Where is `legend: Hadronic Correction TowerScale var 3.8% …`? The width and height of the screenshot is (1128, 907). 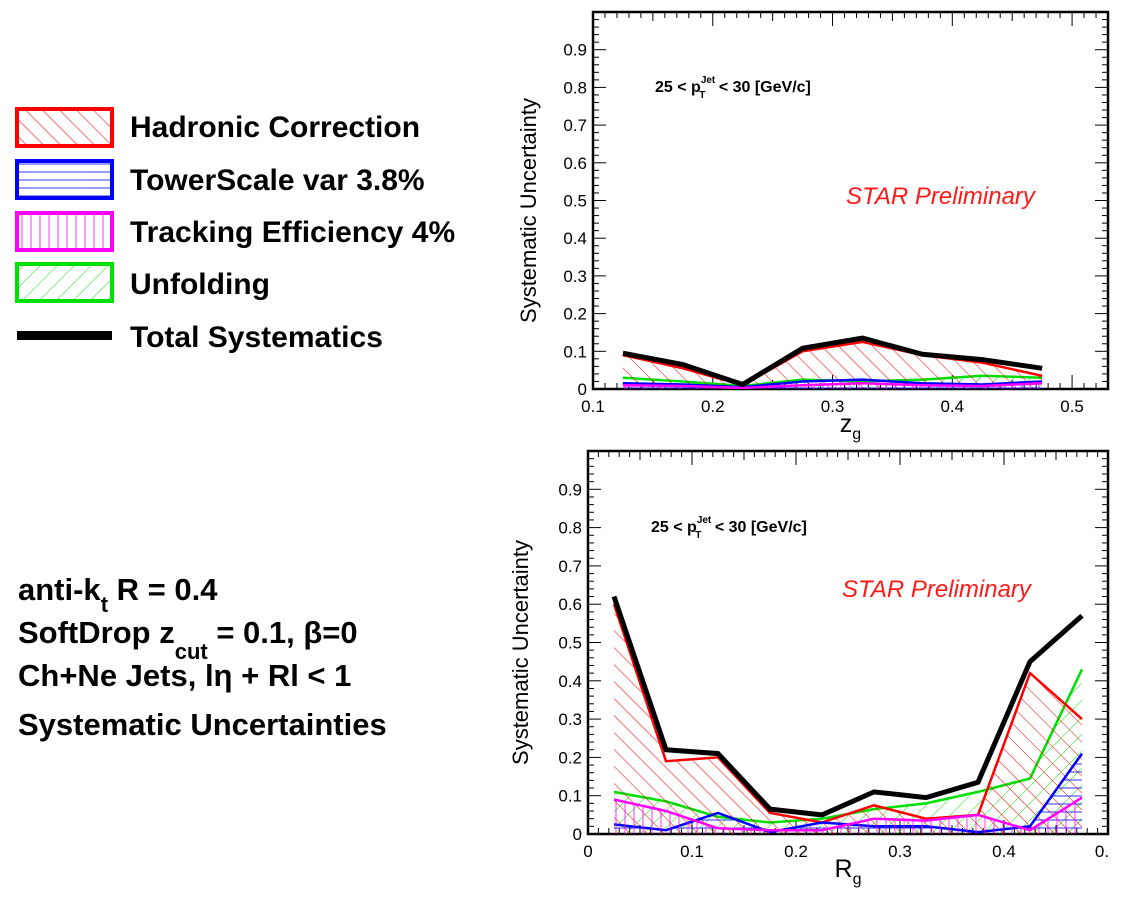 legend: Hadronic Correction TowerScale var 3.8% … is located at coordinates (235, 230).